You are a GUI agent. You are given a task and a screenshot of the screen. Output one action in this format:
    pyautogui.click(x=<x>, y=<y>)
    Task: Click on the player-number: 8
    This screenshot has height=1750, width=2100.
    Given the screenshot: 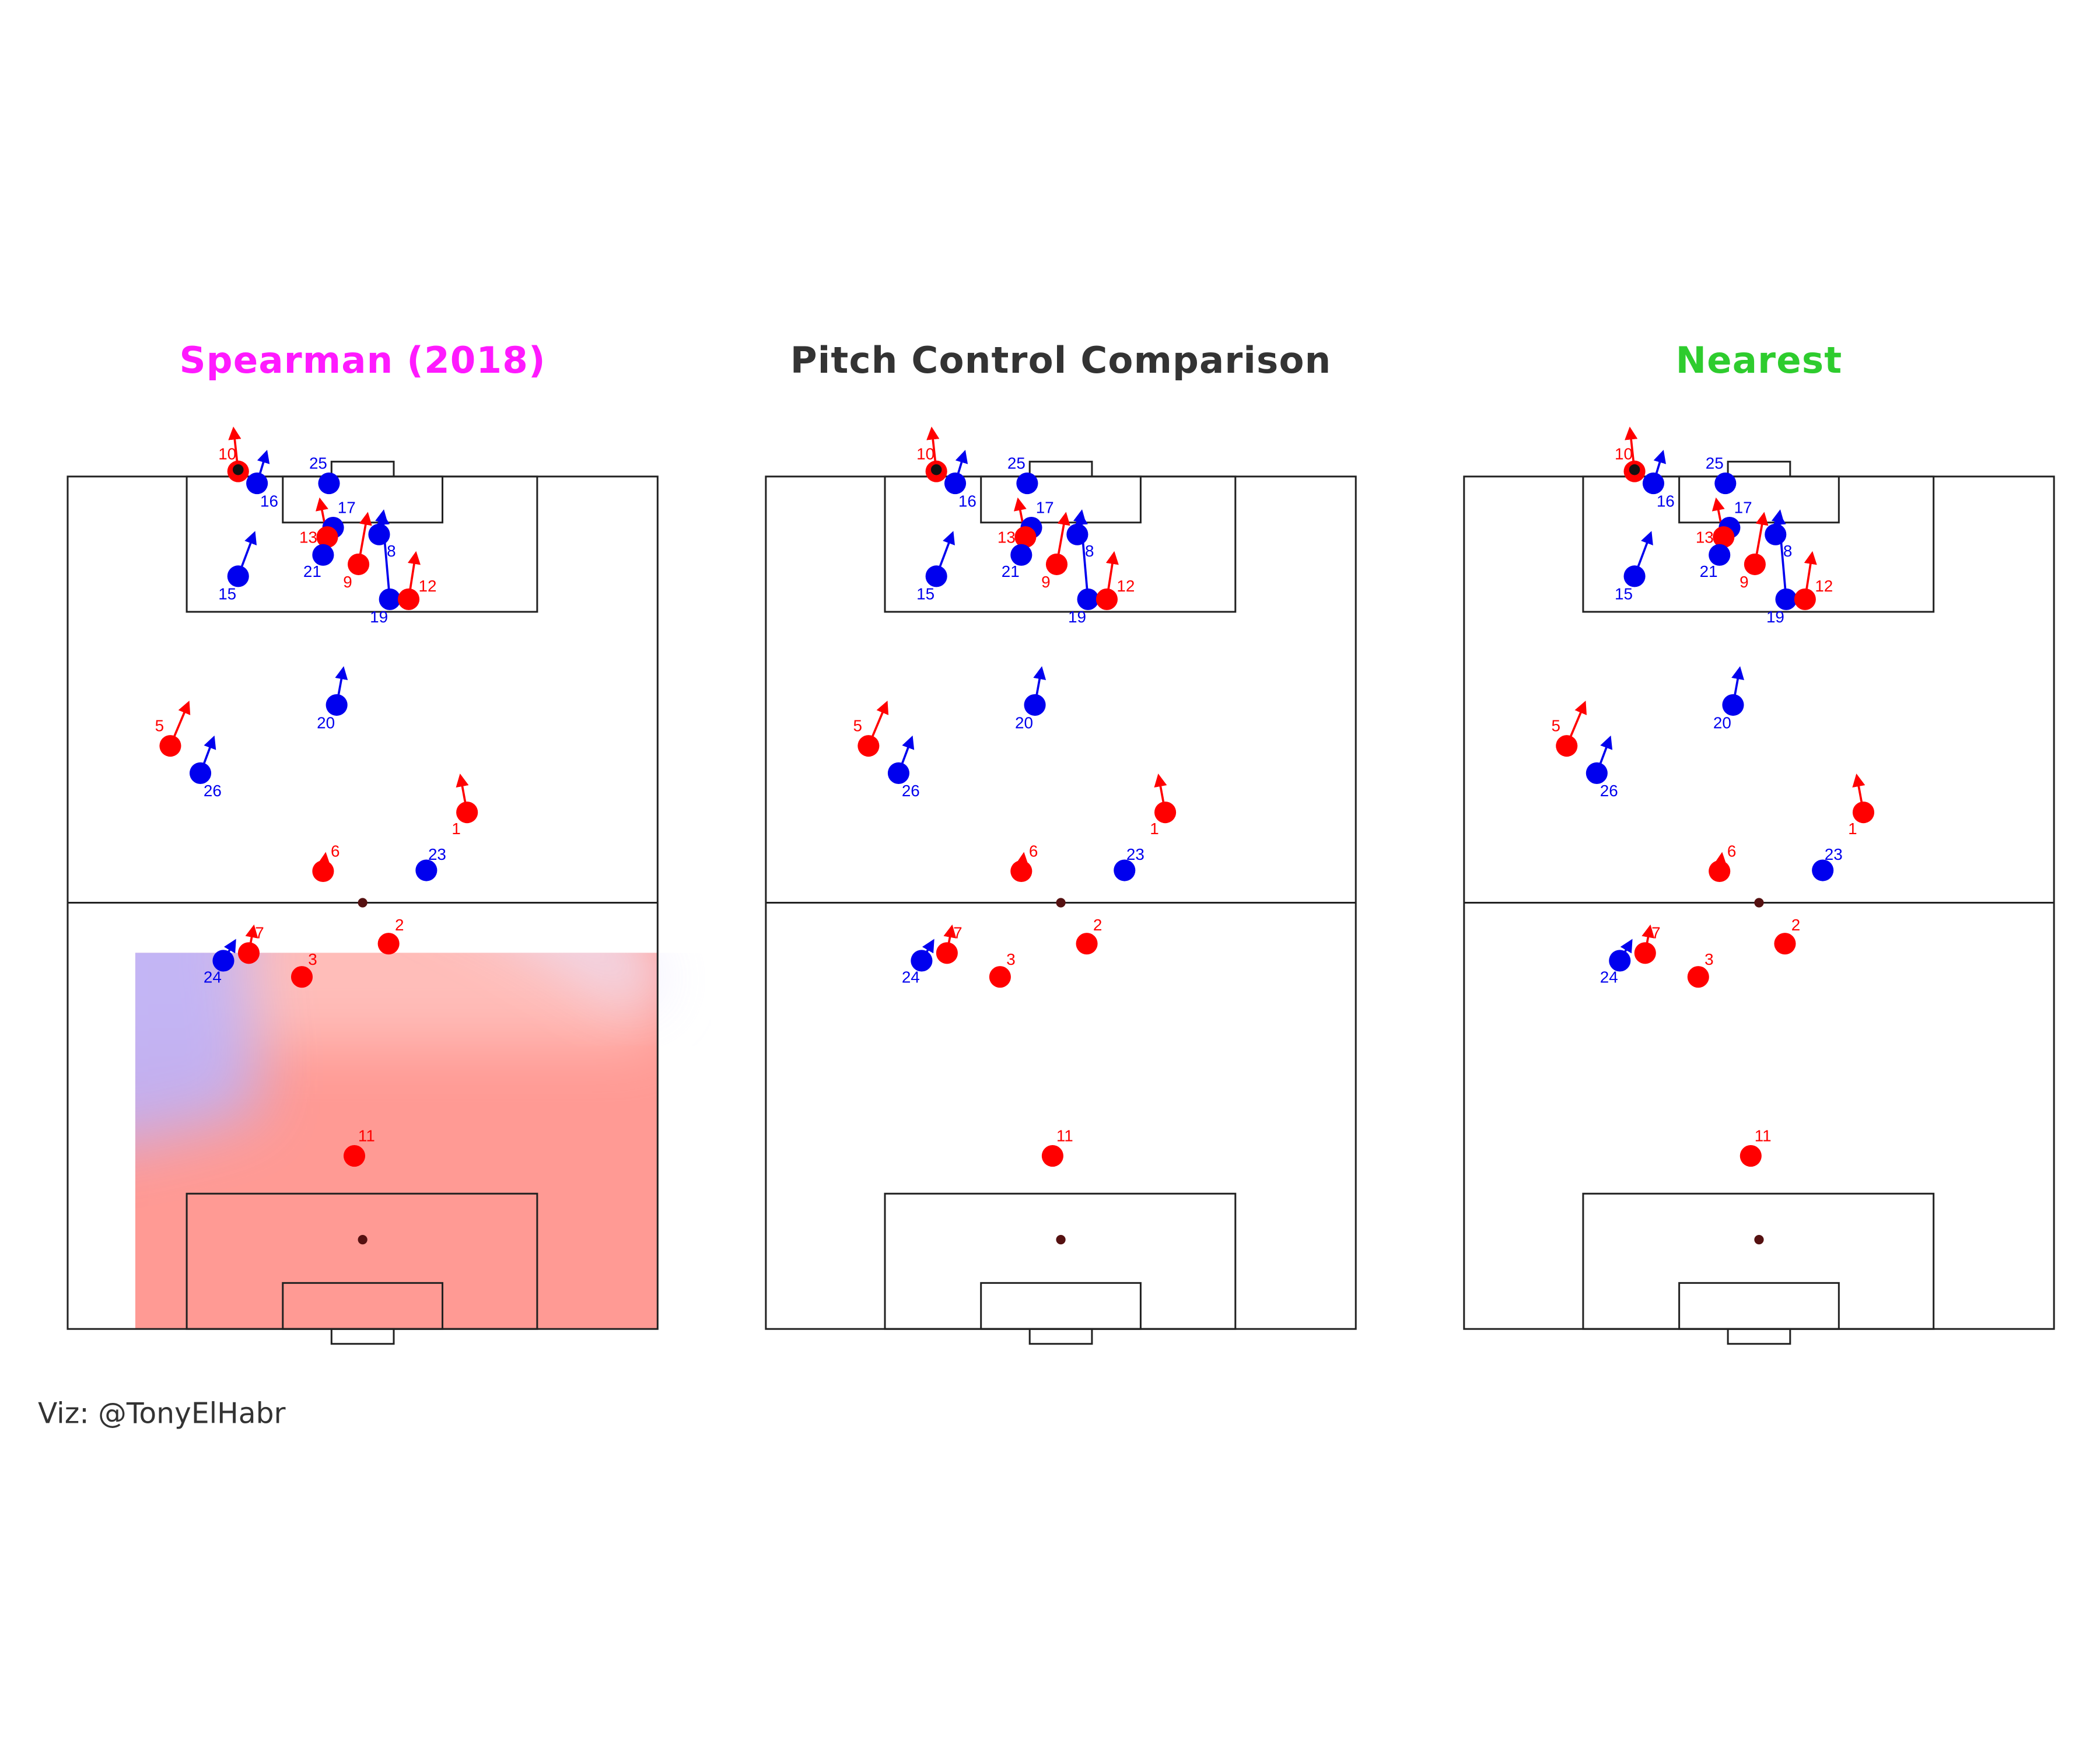 What is the action you would take?
    pyautogui.click(x=1089, y=551)
    